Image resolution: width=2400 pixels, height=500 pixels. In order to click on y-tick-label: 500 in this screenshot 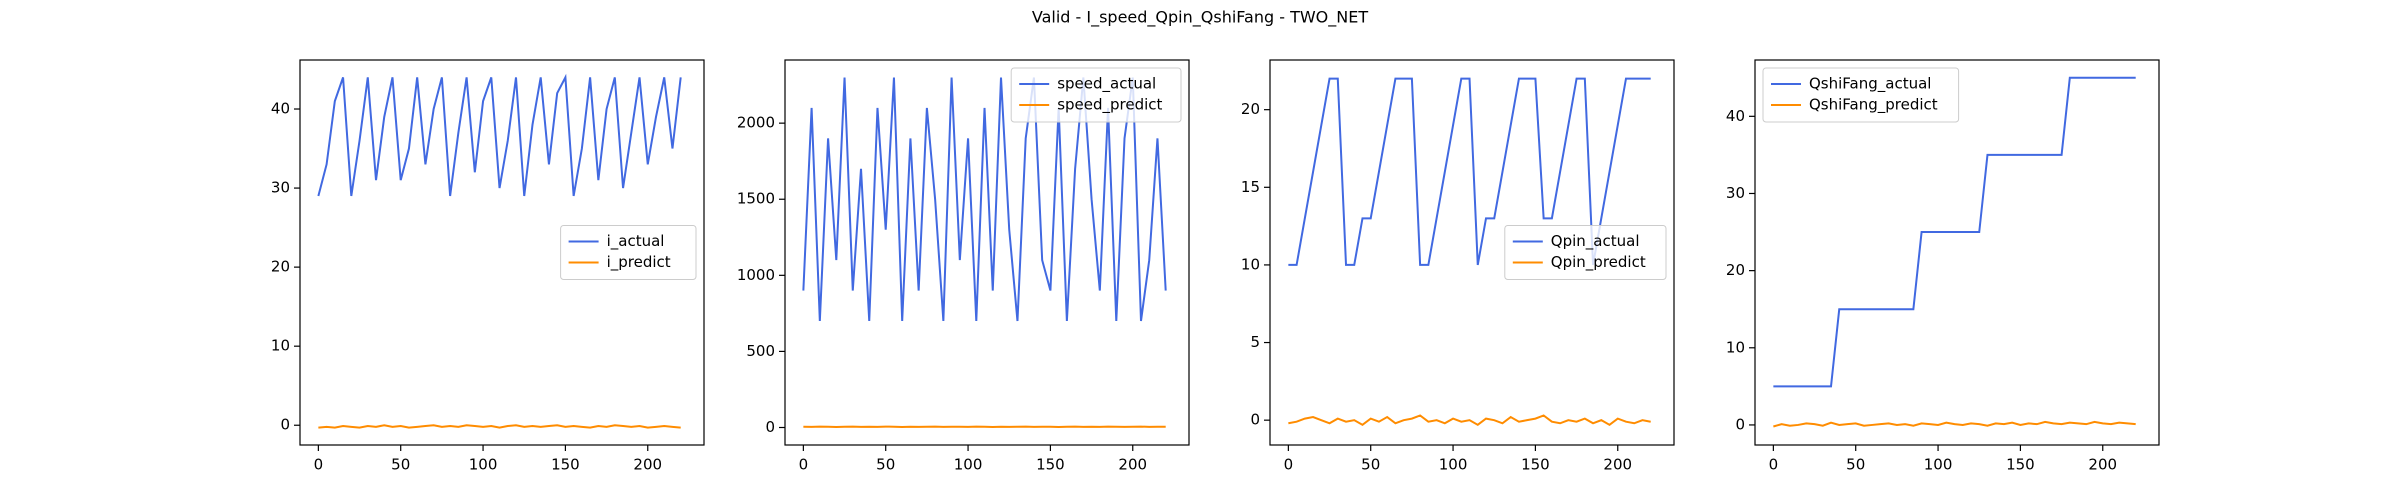, I will do `click(760, 351)`.